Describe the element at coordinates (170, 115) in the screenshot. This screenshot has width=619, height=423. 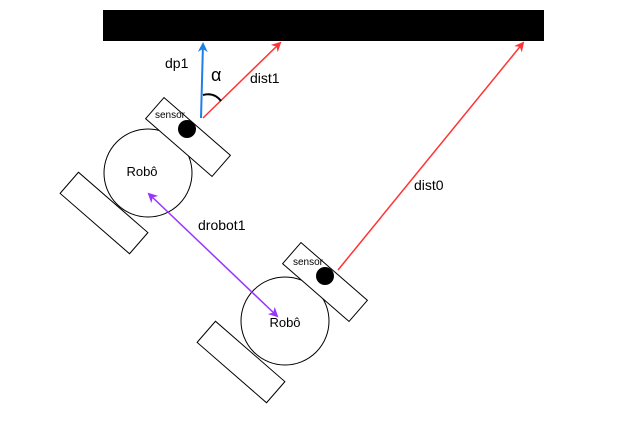
I see `robot-1-sensor-label: sensor` at that location.